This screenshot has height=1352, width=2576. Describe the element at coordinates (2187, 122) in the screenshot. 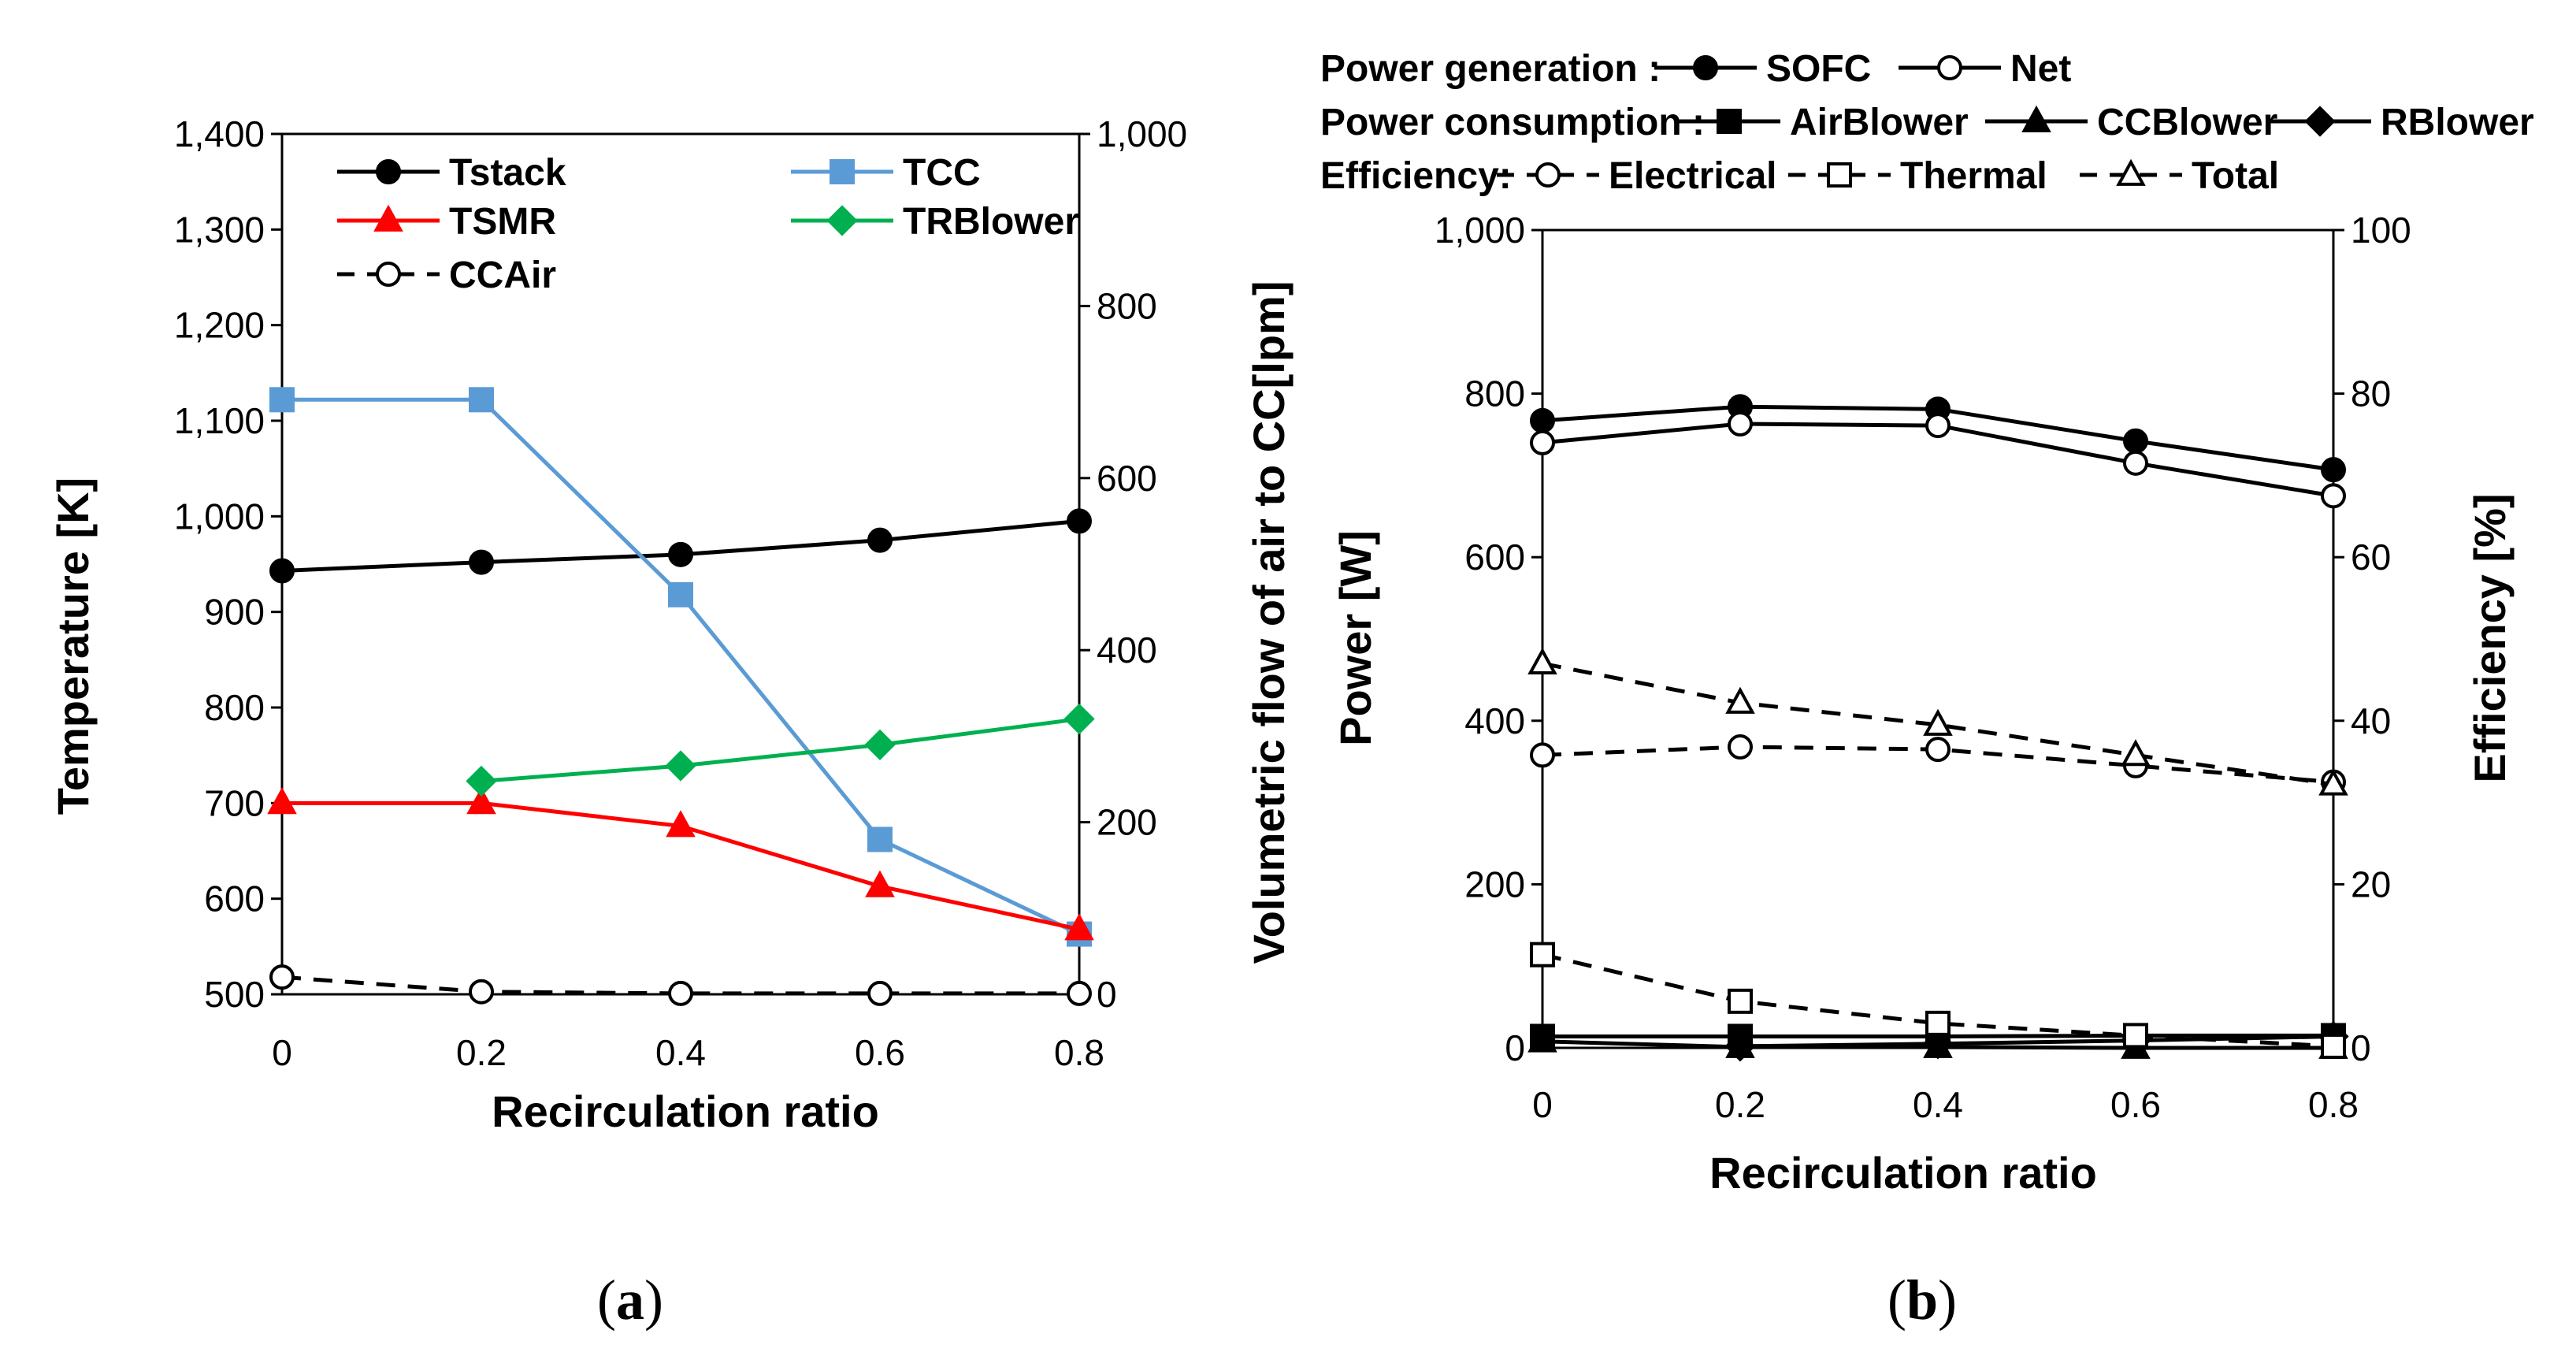

I see `legend-label-ccblower: CCBlower` at that location.